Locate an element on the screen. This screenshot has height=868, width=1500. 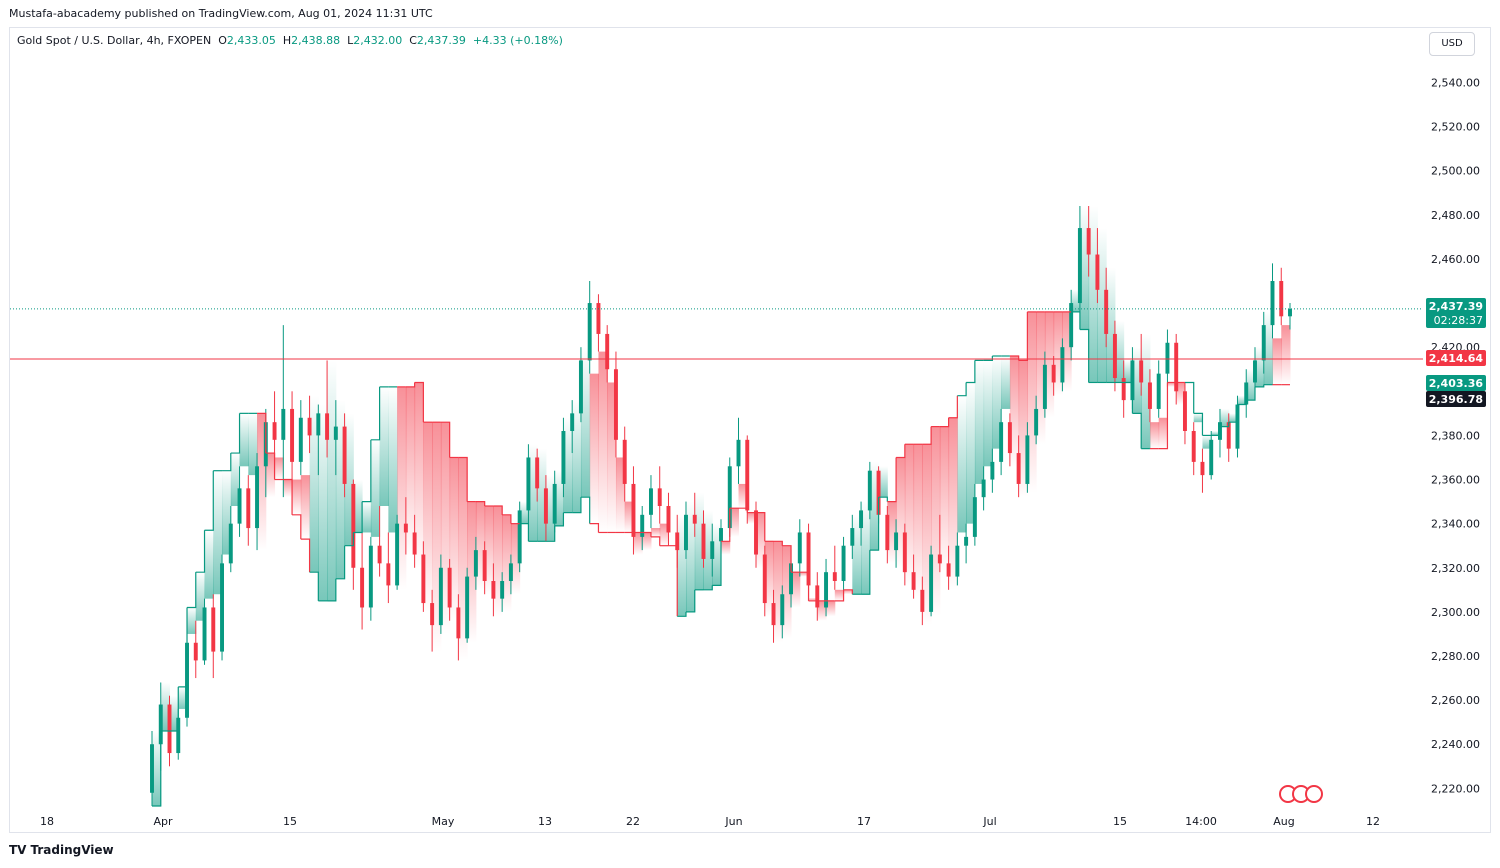
price-tag: 2,403.36 is located at coordinates (1456, 383).